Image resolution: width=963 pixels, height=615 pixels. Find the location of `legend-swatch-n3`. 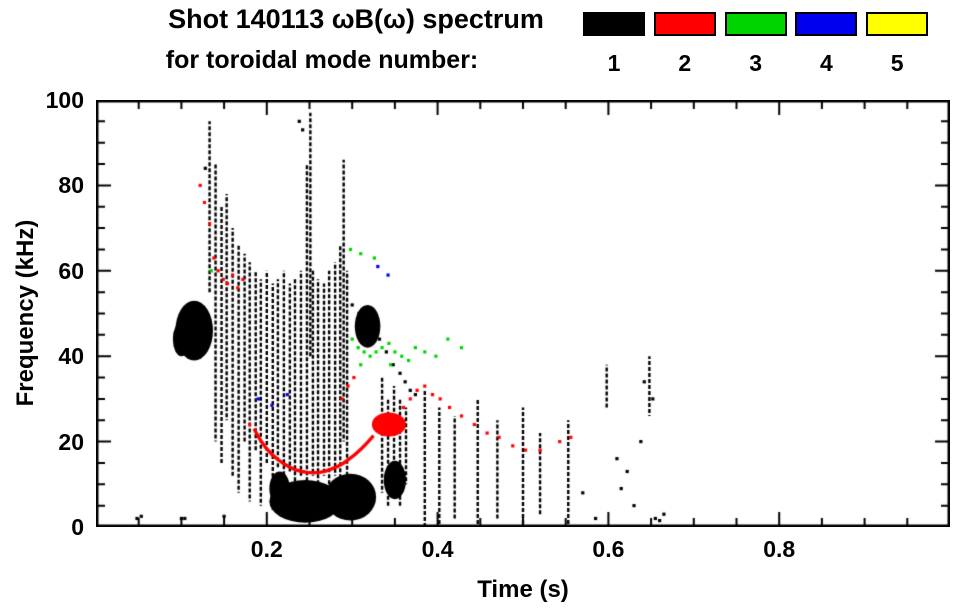

legend-swatch-n3 is located at coordinates (755, 24).